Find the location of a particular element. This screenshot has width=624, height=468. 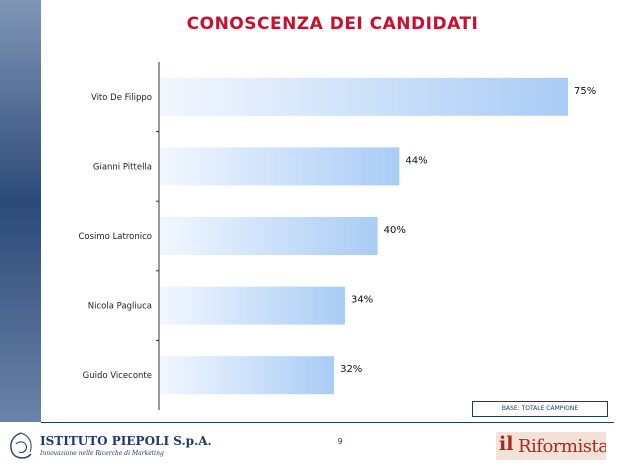

category-label: Cosimo Latronico is located at coordinates (115, 237).